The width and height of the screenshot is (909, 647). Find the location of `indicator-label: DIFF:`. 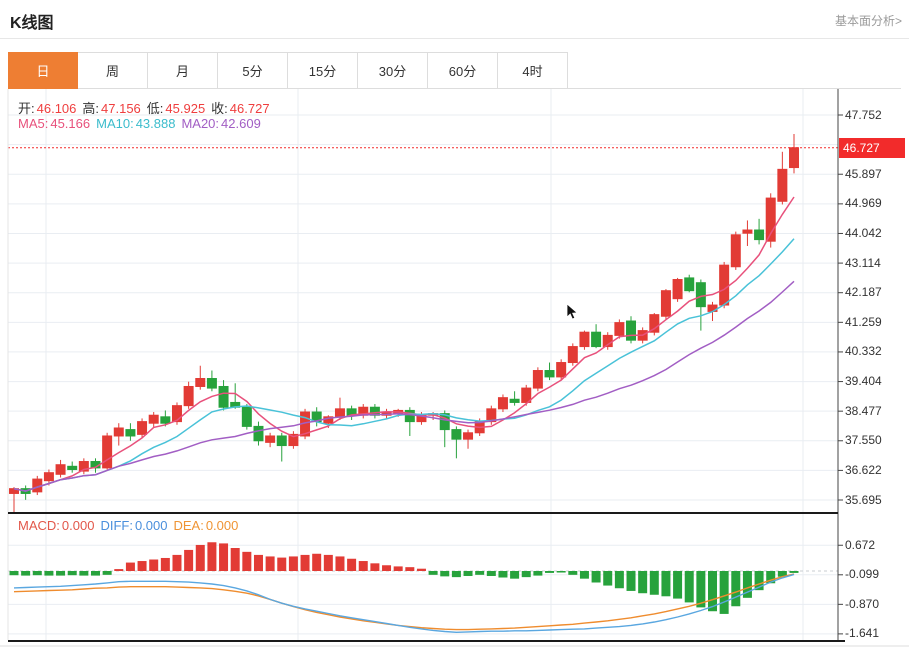

indicator-label: DIFF: is located at coordinates (116, 525).